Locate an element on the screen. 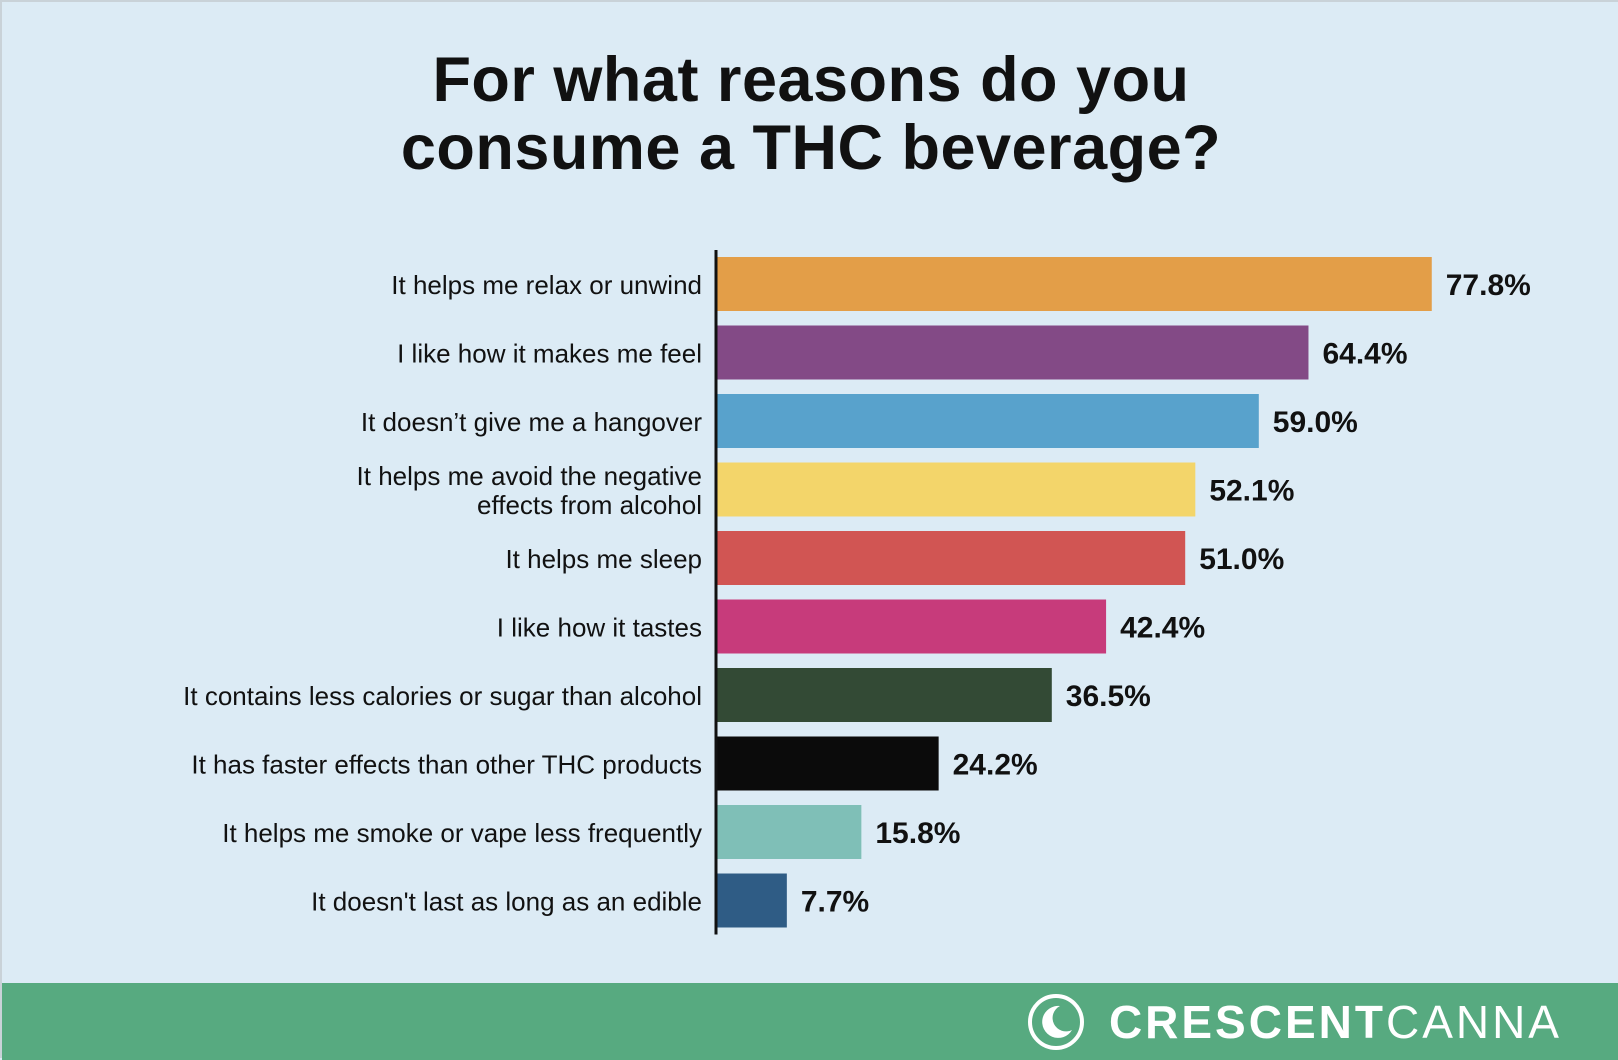  brand-name-light: CANNA is located at coordinates (1473, 1022).